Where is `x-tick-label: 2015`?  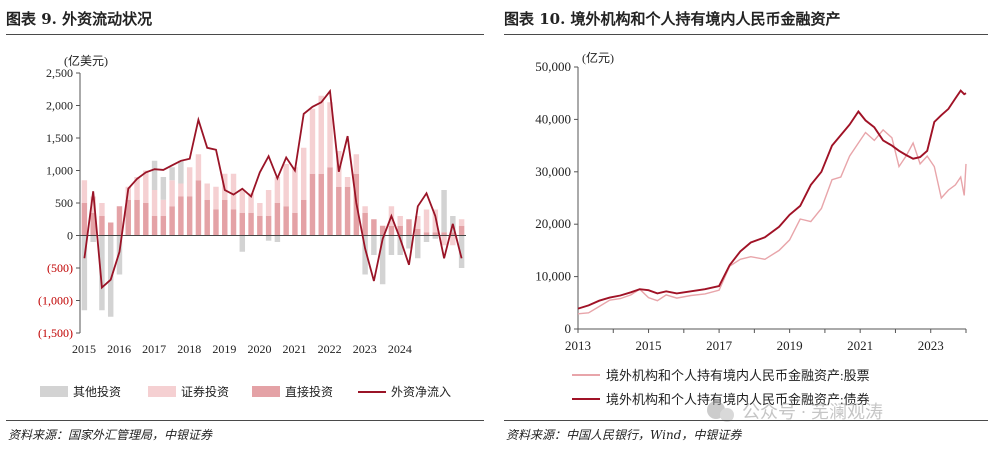 x-tick-label: 2015 is located at coordinates (649, 345).